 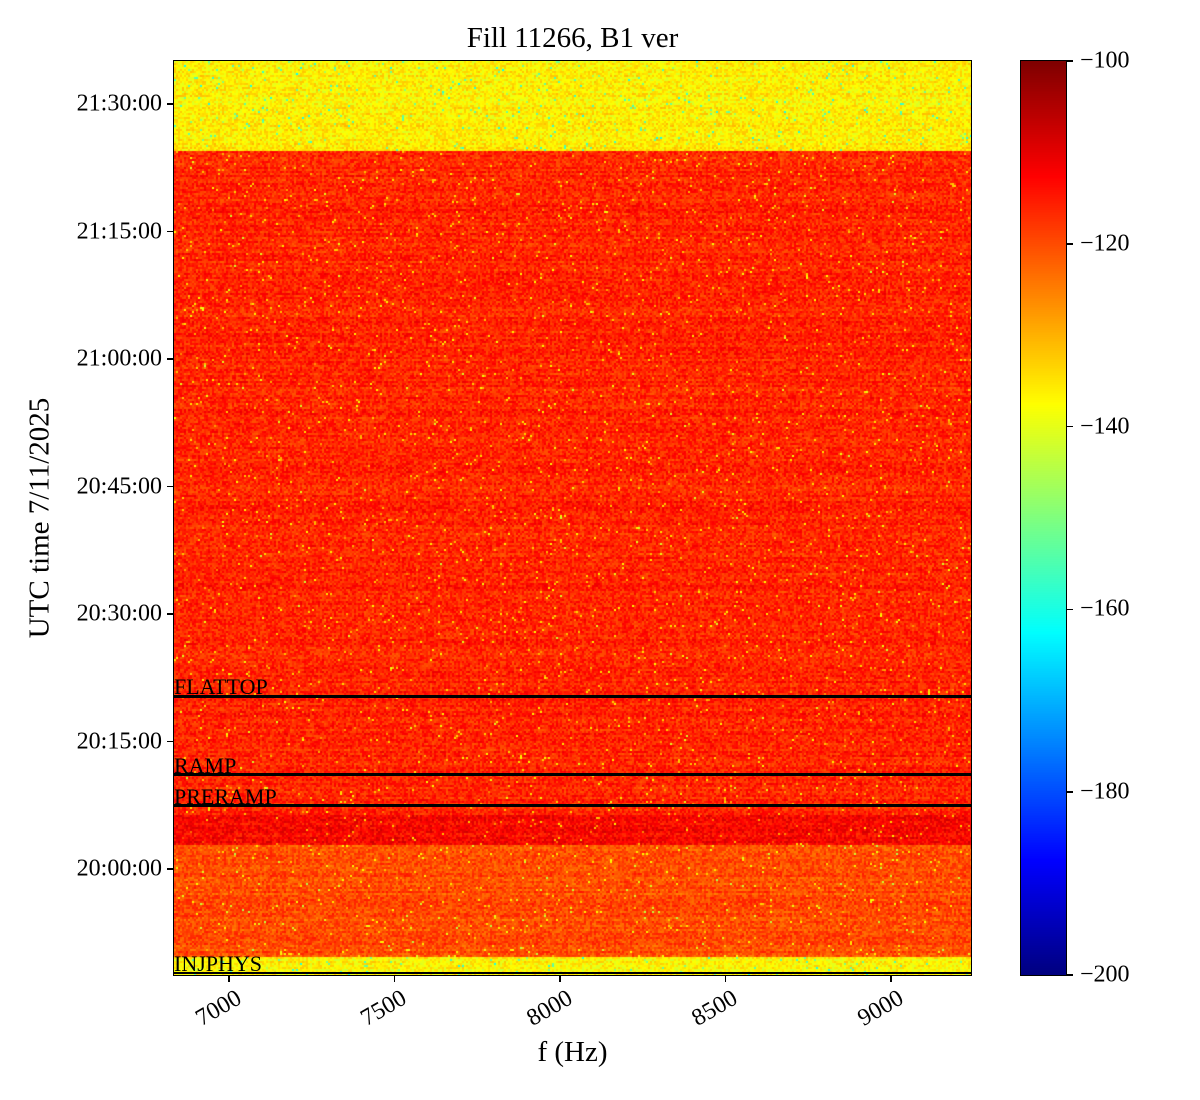 What do you see at coordinates (119, 358) in the screenshot?
I see `y-tick-label: 21:00:00` at bounding box center [119, 358].